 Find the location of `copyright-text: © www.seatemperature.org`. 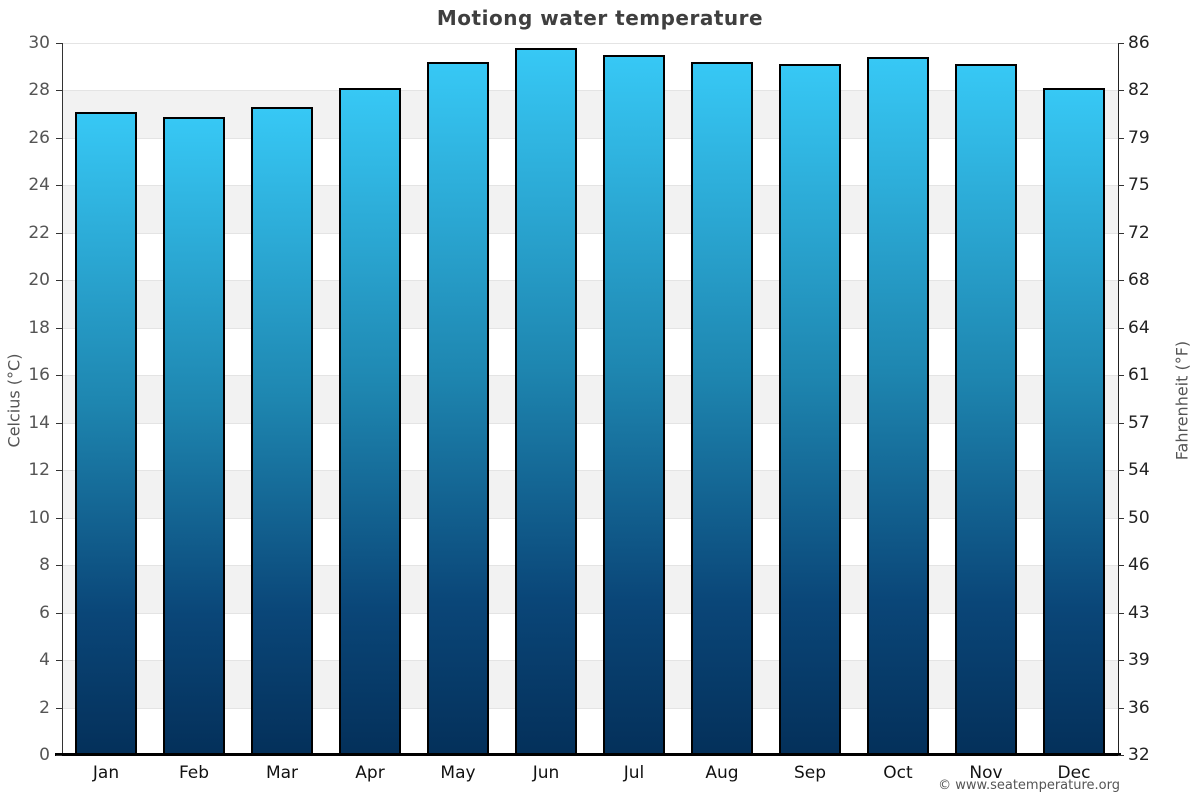

copyright-text: © www.seatemperature.org is located at coordinates (1029, 785).